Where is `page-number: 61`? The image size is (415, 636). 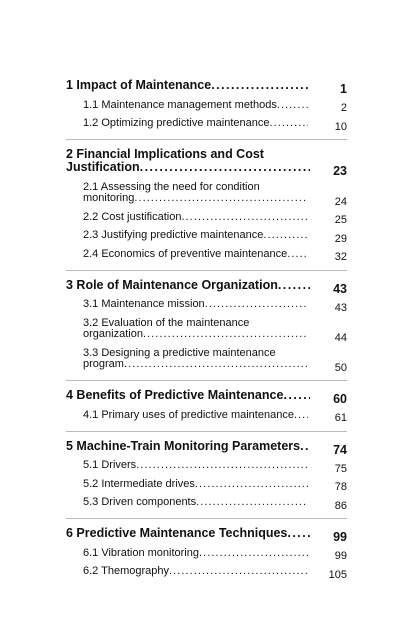 page-number: 61 is located at coordinates (340, 418).